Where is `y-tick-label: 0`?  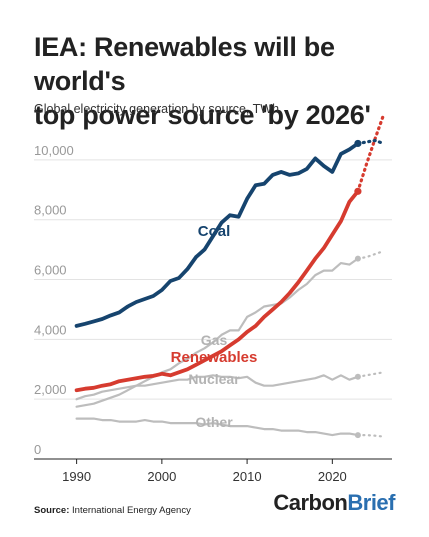
y-tick-label: 0 is located at coordinates (37, 449).